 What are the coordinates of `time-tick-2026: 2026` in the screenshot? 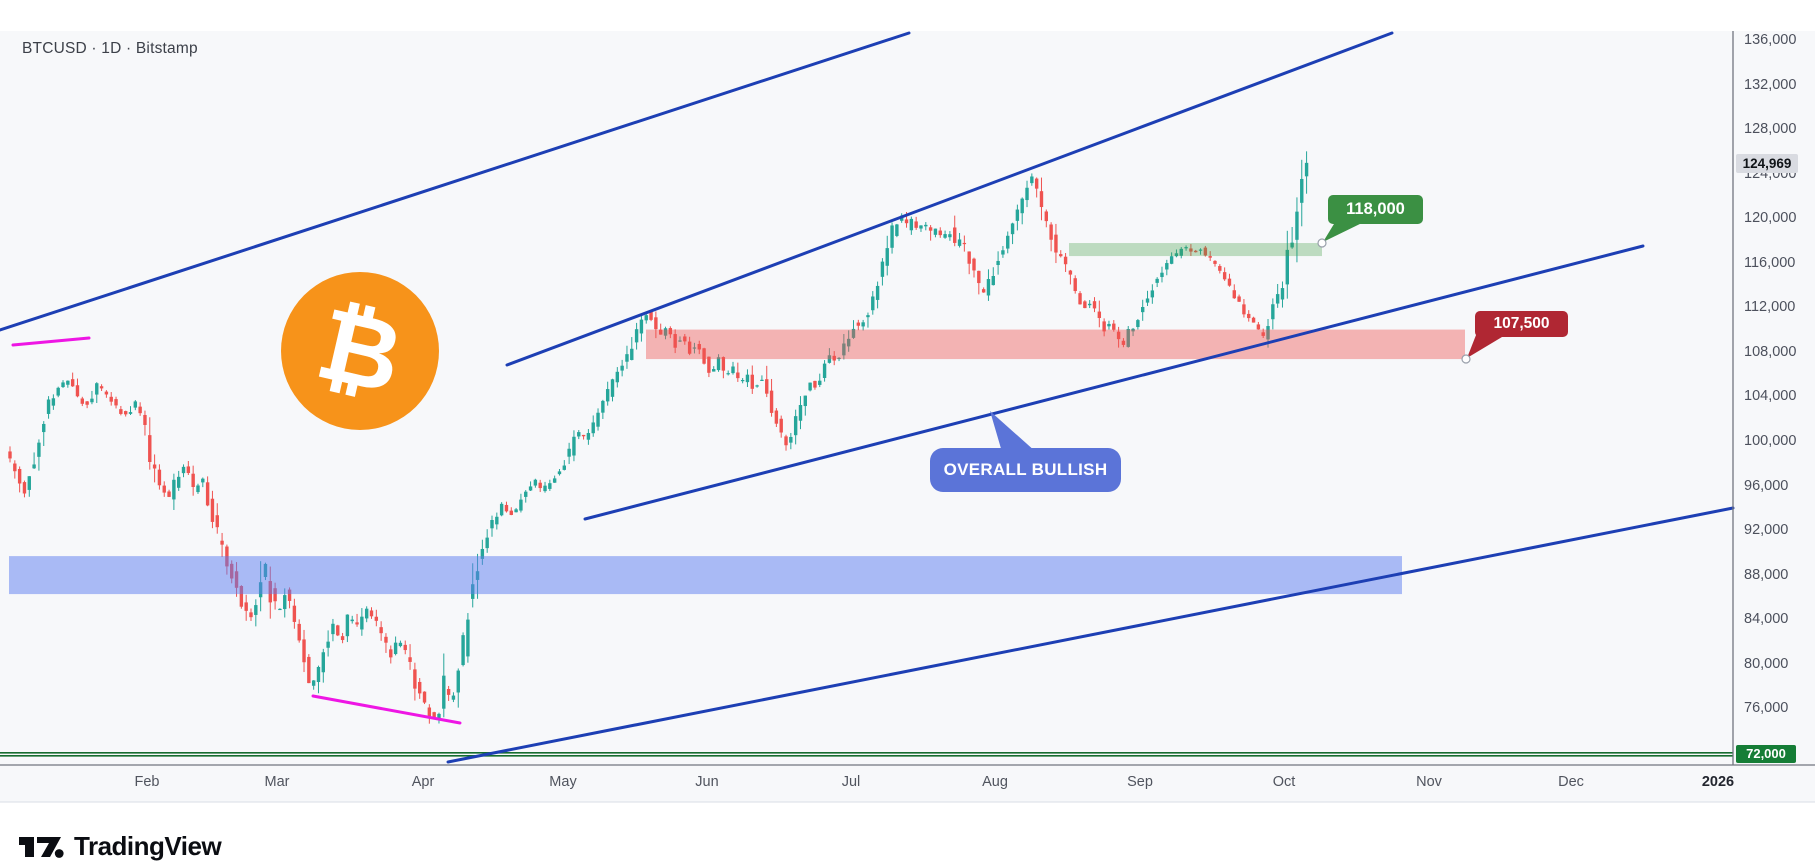 It's located at (1718, 782).